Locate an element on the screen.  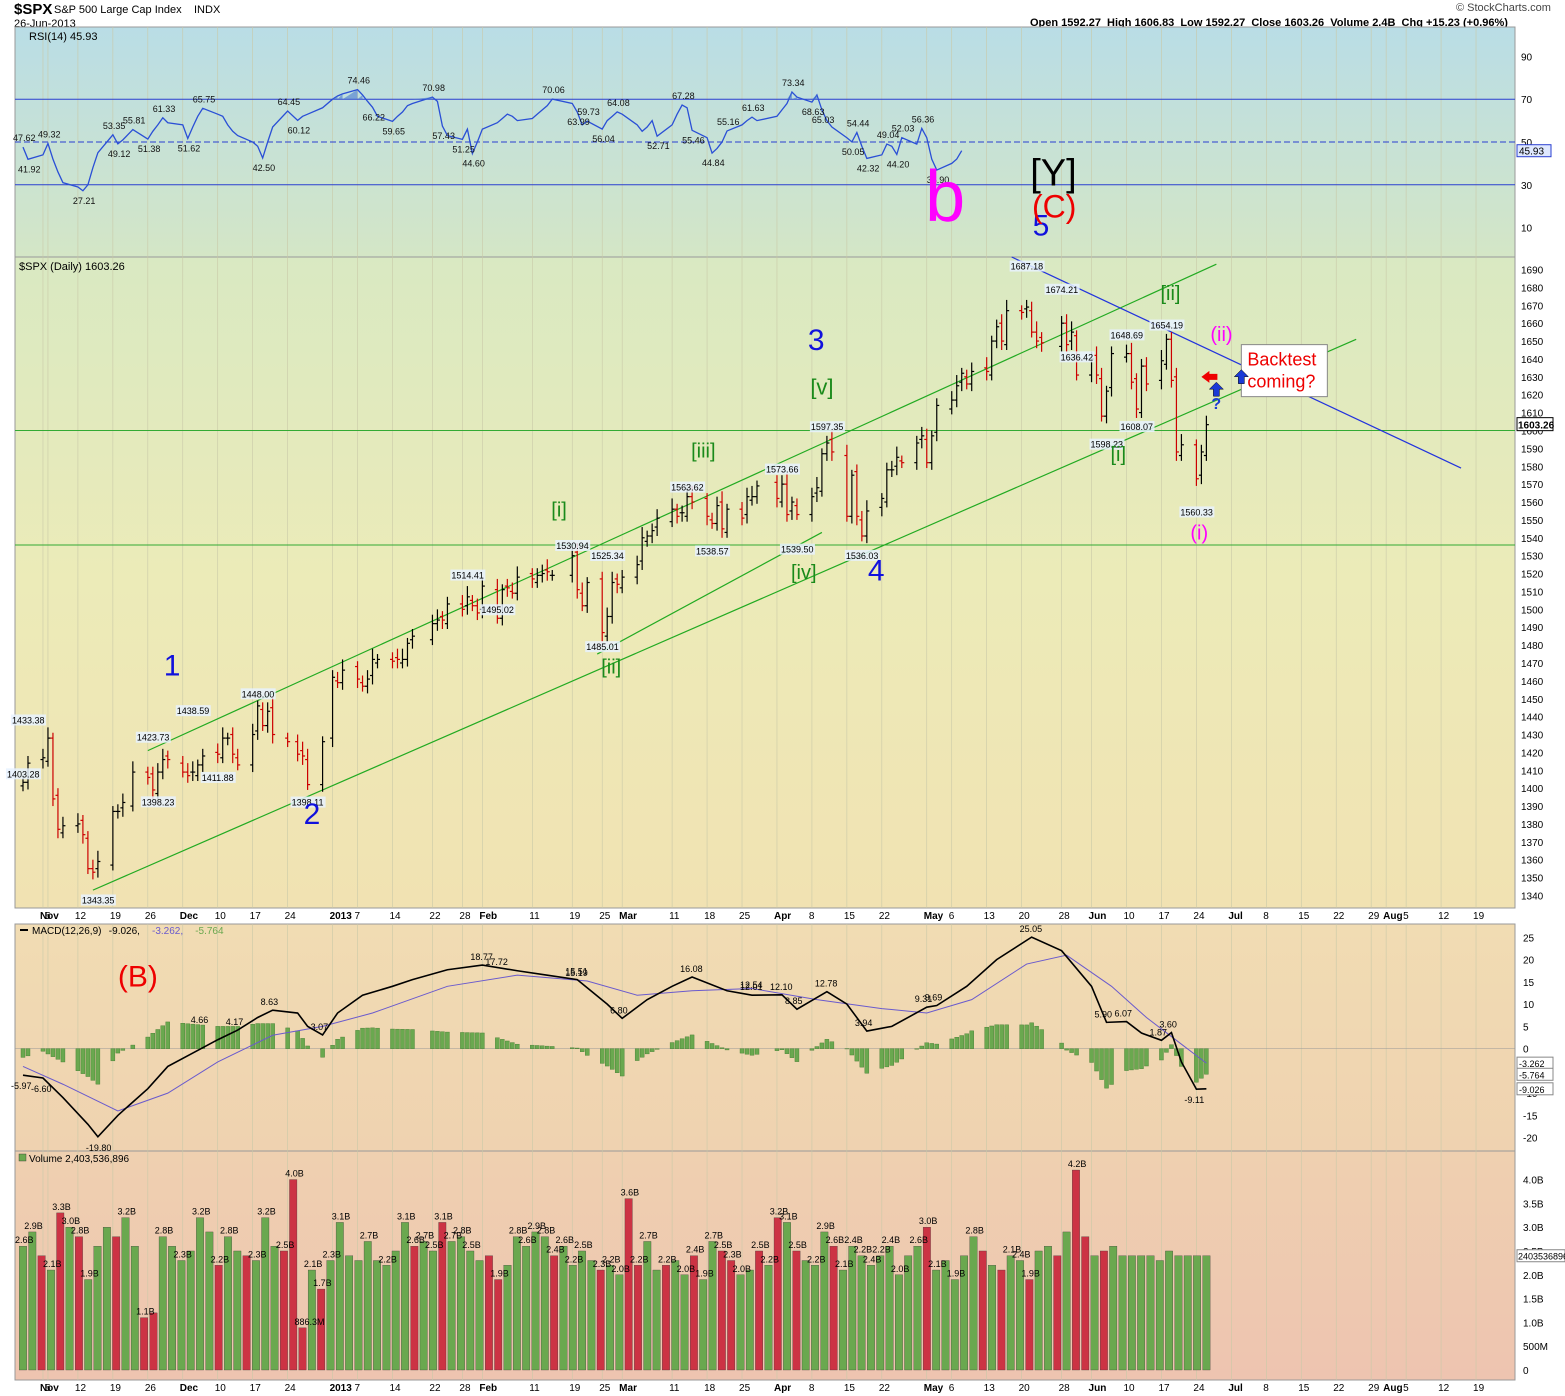
price-value-label: 1654.19 is located at coordinates (1166, 326).